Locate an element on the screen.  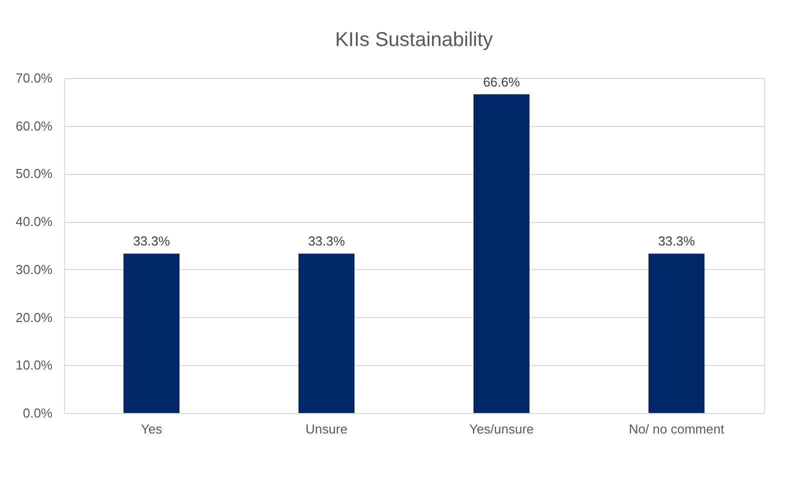
y-tick-label: 60.0% is located at coordinates (34, 126).